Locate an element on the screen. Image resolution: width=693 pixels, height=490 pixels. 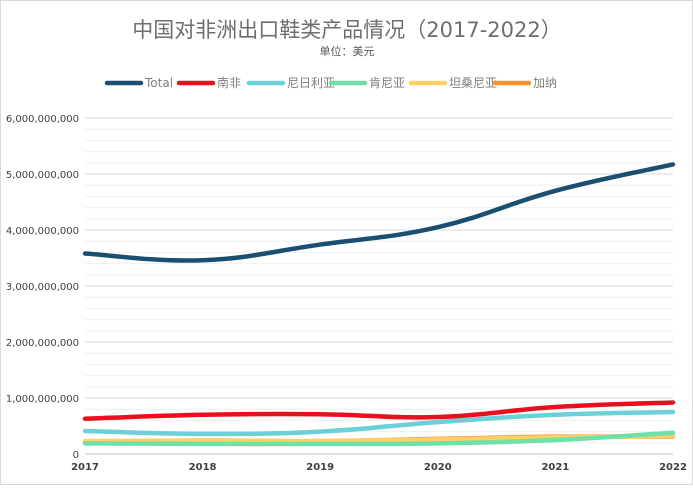
x-tick-label: 2021 is located at coordinates (555, 467).